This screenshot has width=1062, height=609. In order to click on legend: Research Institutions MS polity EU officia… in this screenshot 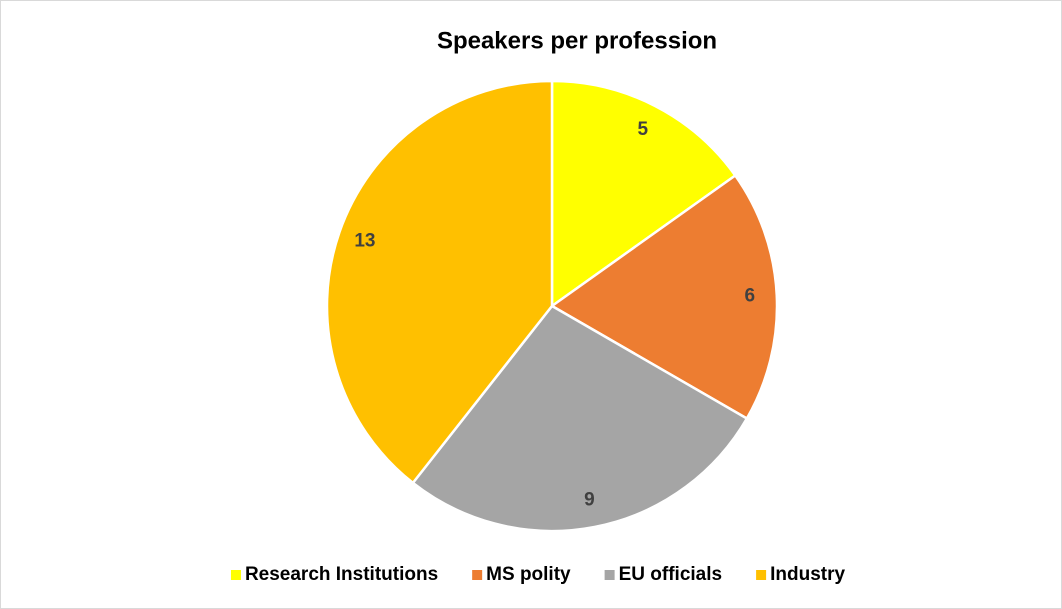, I will do `click(537, 574)`.